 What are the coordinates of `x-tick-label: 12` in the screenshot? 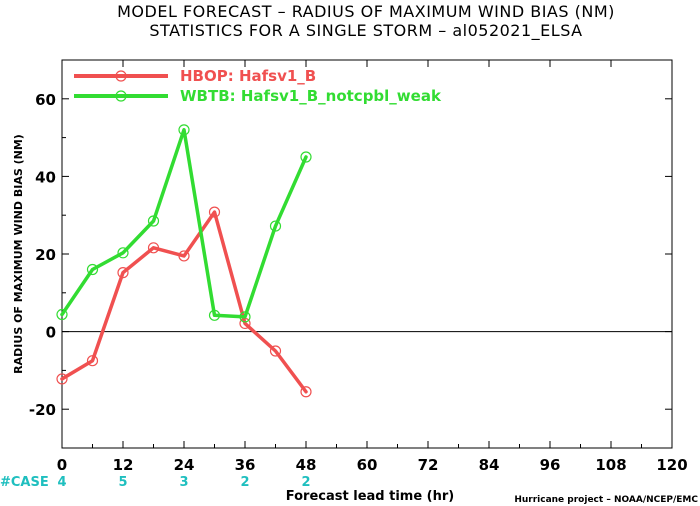 It's located at (123, 465).